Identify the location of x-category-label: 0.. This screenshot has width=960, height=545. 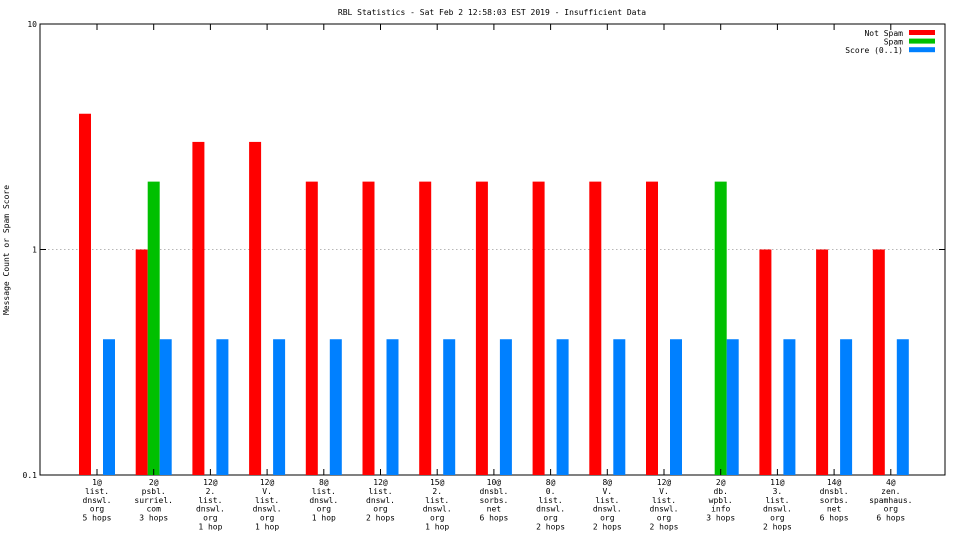
(551, 491).